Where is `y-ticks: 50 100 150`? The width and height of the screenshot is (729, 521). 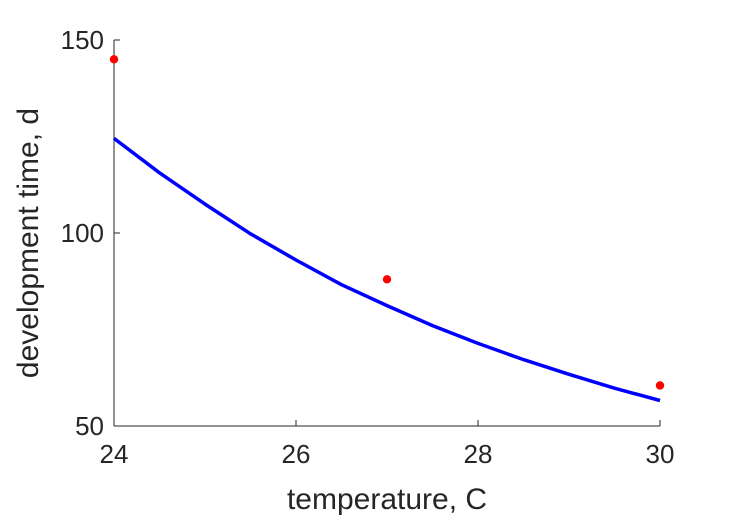
y-ticks: 50 100 150 is located at coordinates (90, 233).